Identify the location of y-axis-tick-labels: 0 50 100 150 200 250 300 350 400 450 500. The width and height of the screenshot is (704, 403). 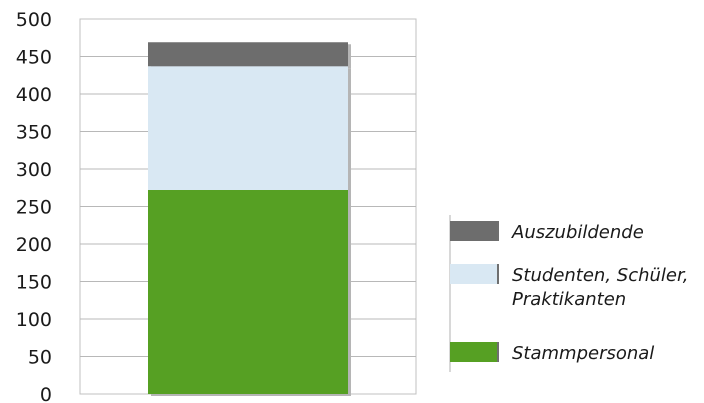
(34, 206).